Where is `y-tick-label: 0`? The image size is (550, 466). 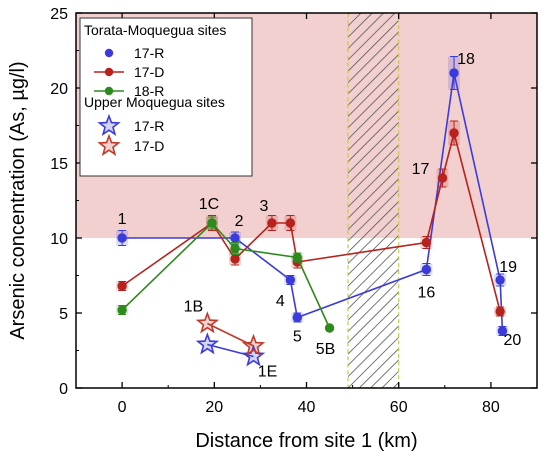
y-tick-label: 0 is located at coordinates (63, 389).